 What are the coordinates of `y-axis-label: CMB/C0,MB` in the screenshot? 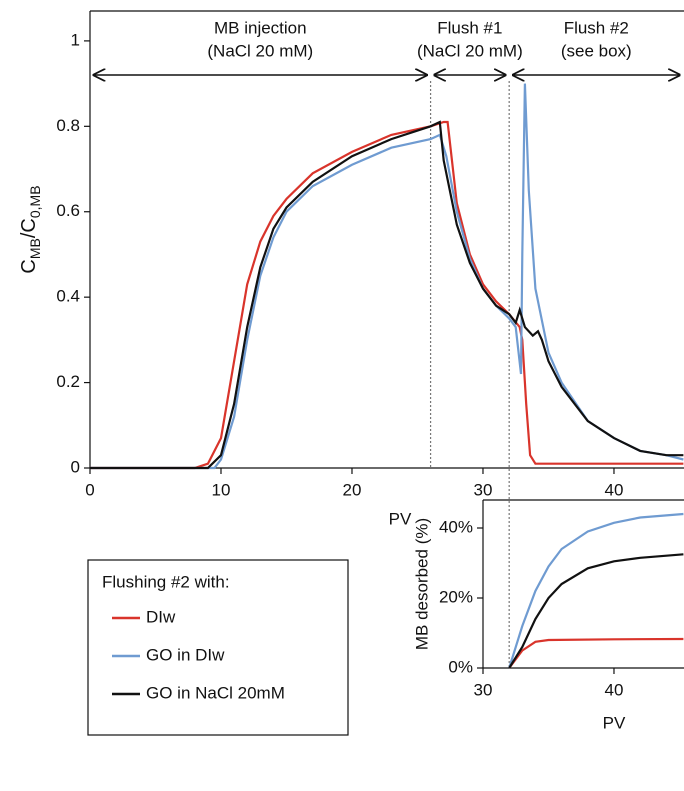 It's located at (30, 229).